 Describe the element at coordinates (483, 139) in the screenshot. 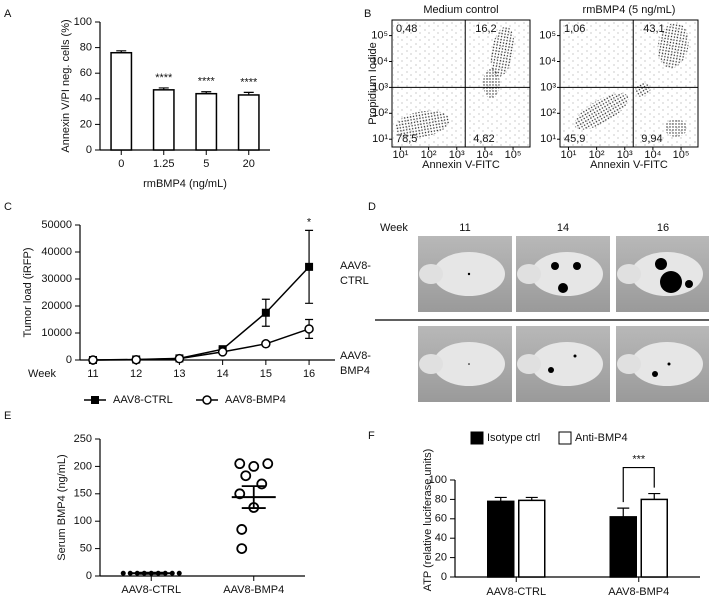

I see `quadrant-percent: 4,82` at that location.